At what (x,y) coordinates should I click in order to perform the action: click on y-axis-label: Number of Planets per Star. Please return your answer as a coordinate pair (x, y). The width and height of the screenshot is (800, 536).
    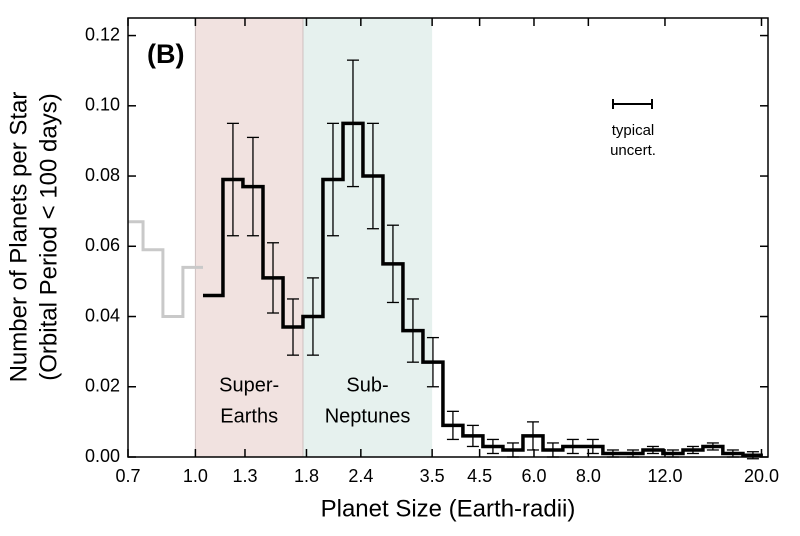
    Looking at the image, I should click on (18, 237).